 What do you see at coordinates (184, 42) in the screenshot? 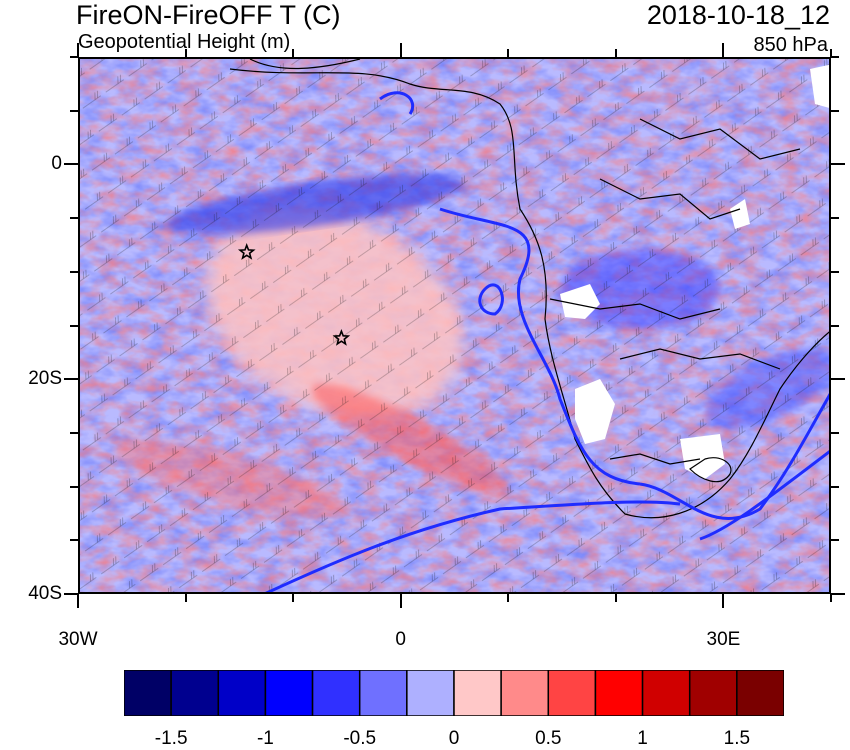
I see `plot-subtitle: Geopotential Height (m)` at bounding box center [184, 42].